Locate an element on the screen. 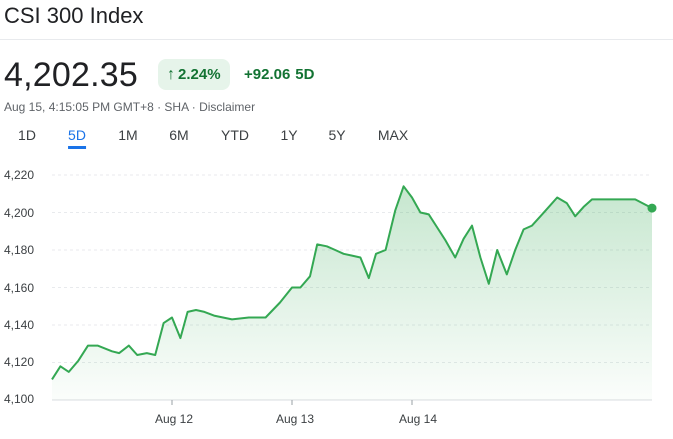 The image size is (673, 439). arrow-up-icon: ↑ is located at coordinates (171, 74).